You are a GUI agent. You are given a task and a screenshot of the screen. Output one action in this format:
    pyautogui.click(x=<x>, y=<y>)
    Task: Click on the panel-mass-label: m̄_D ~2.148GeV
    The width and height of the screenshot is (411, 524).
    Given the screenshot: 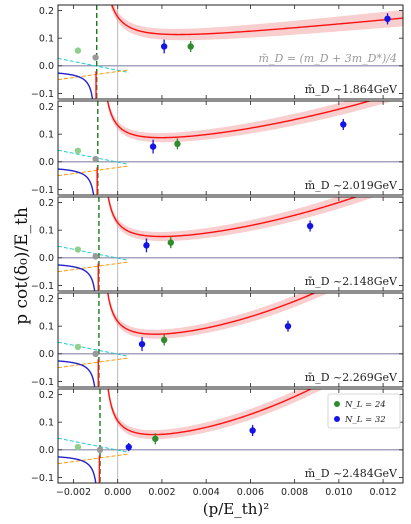 What is the action you would take?
    pyautogui.click(x=351, y=281)
    